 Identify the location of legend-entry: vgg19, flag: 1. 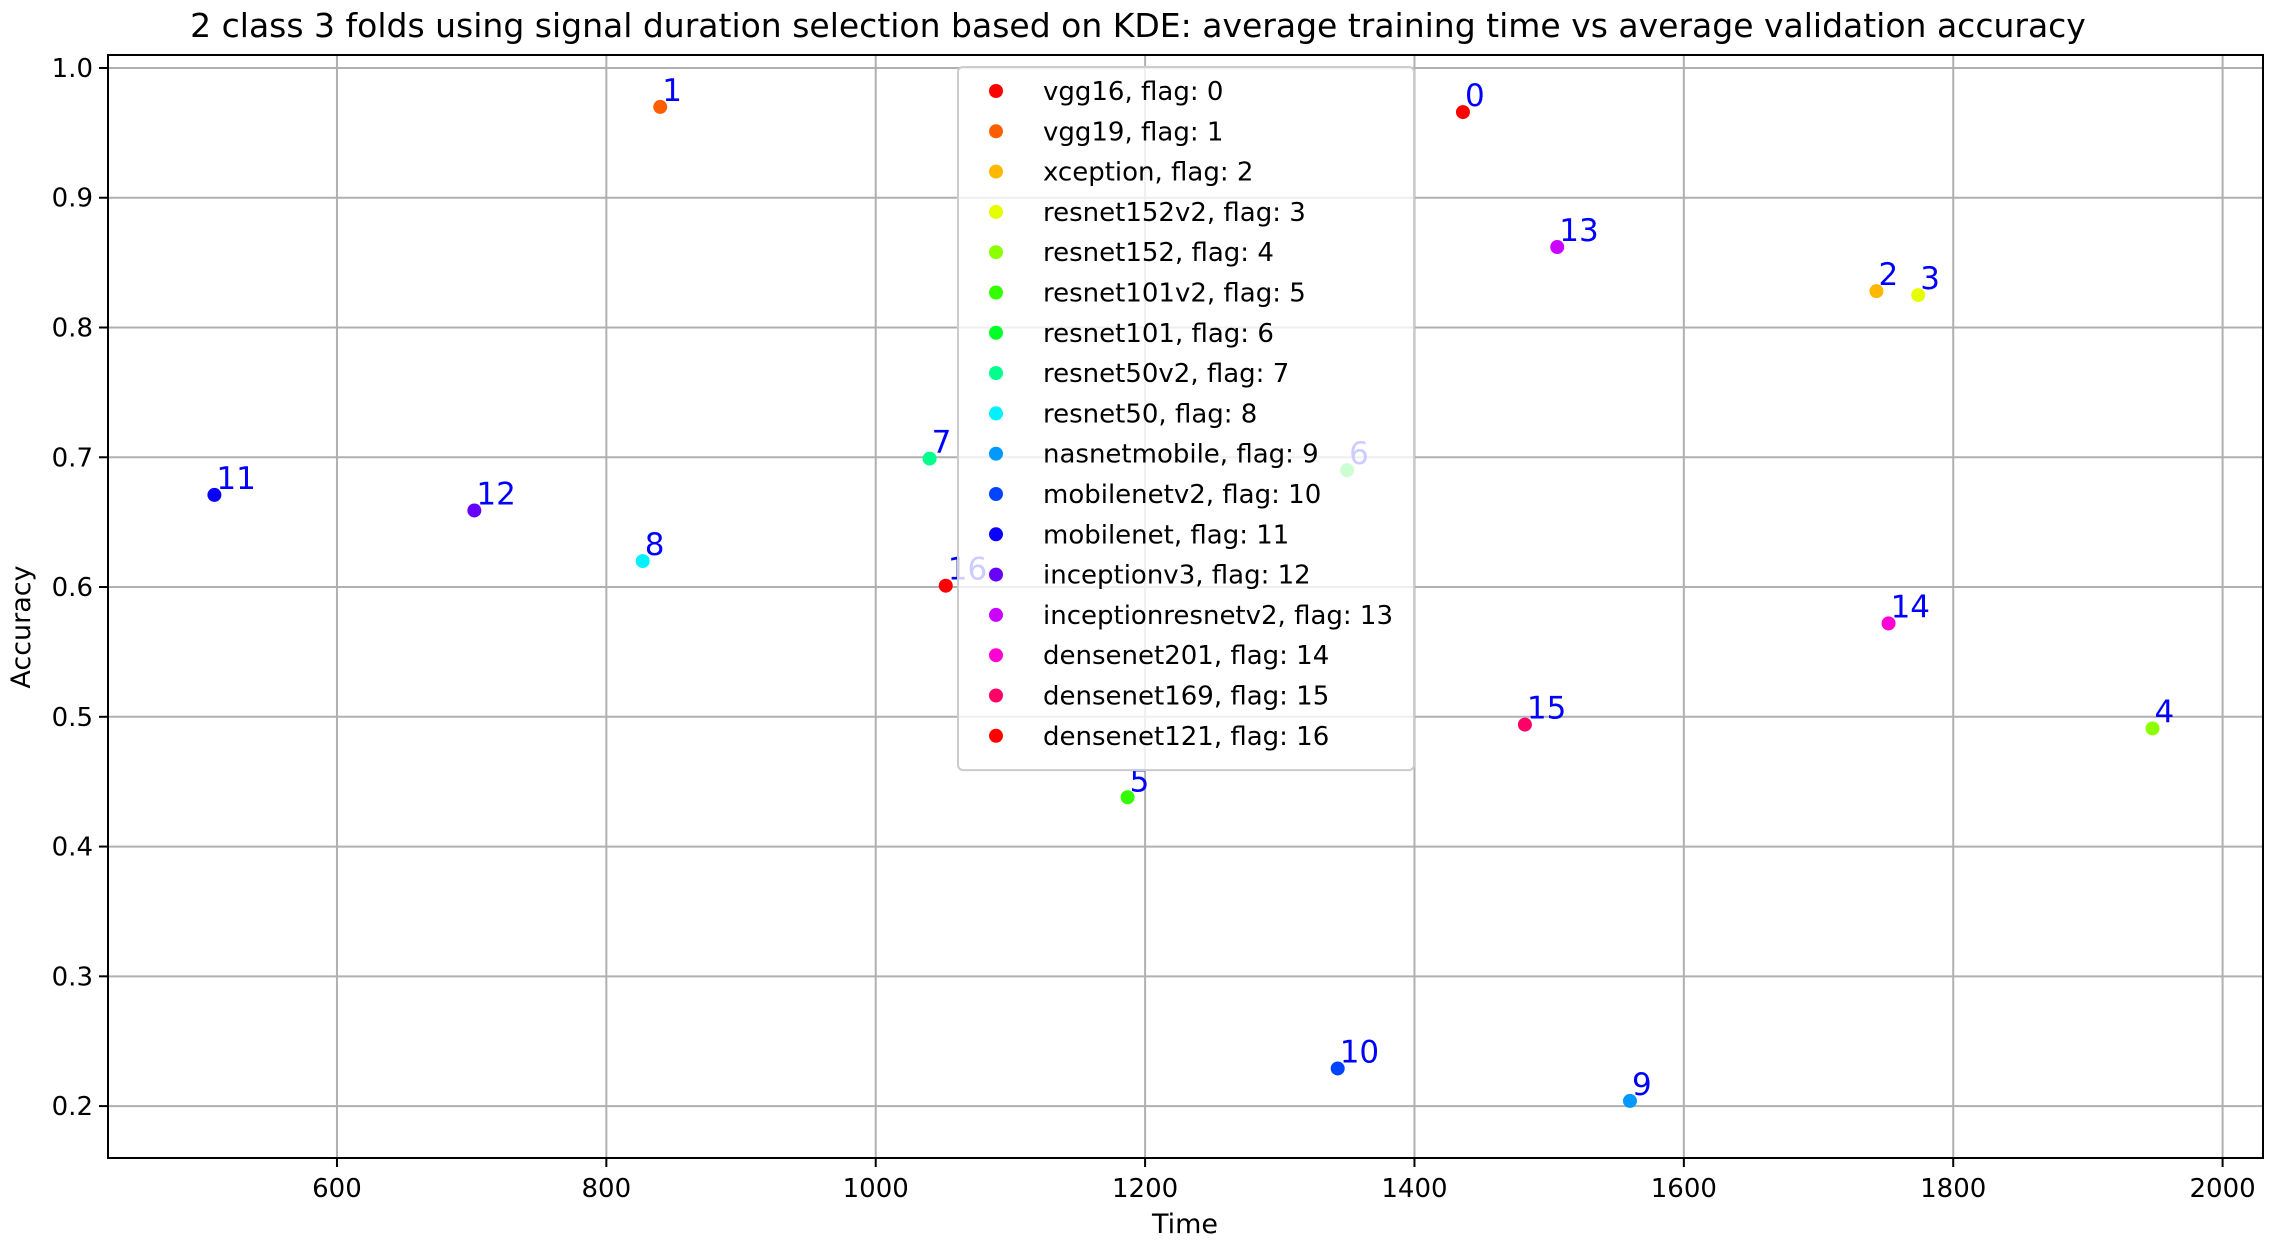
(1133, 132).